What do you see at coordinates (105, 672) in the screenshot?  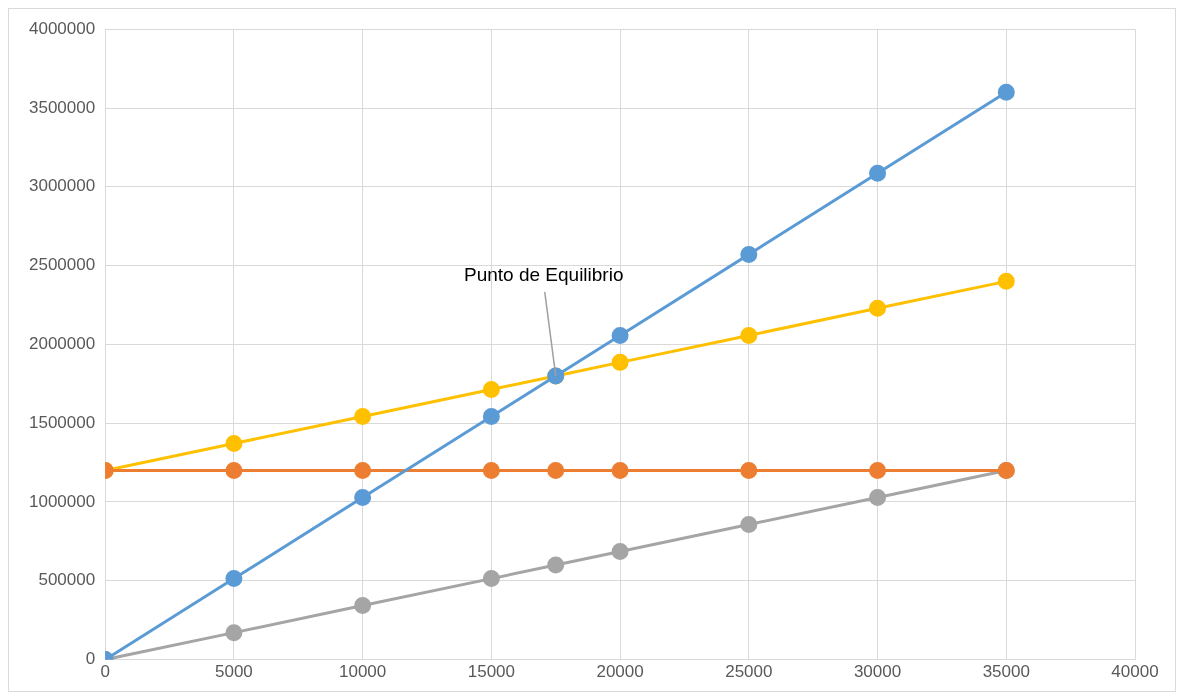 I see `x-tick-label: 0` at bounding box center [105, 672].